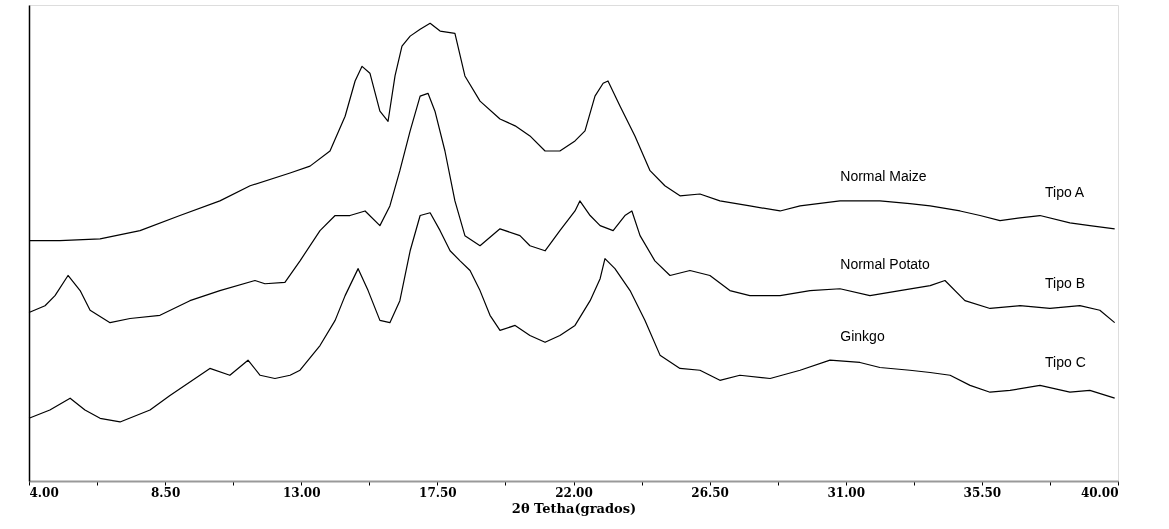 This screenshot has width=1169, height=529. I want to click on annotation: Tipo A, so click(1065, 191).